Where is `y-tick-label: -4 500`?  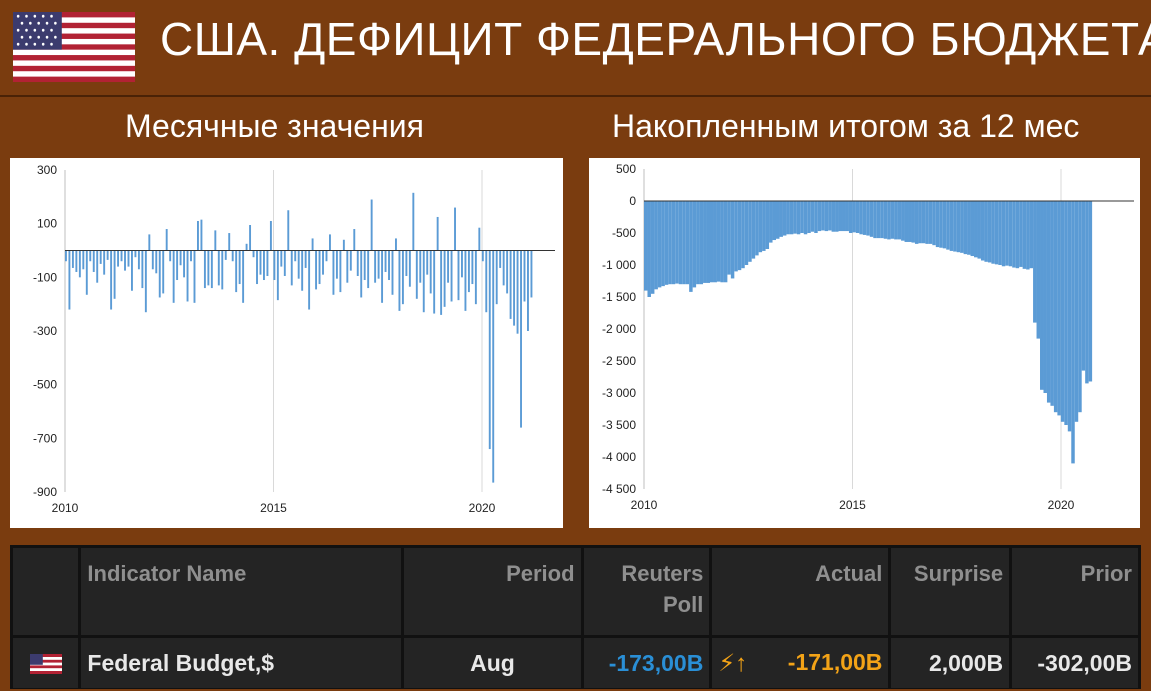 y-tick-label: -4 500 is located at coordinates (619, 489).